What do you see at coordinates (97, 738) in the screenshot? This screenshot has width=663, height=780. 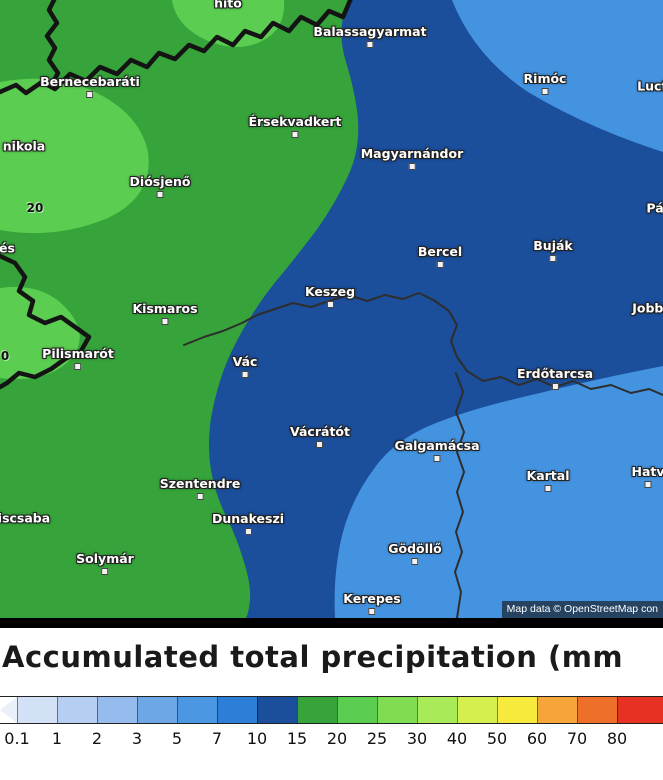 I see `tick-label: 2` at bounding box center [97, 738].